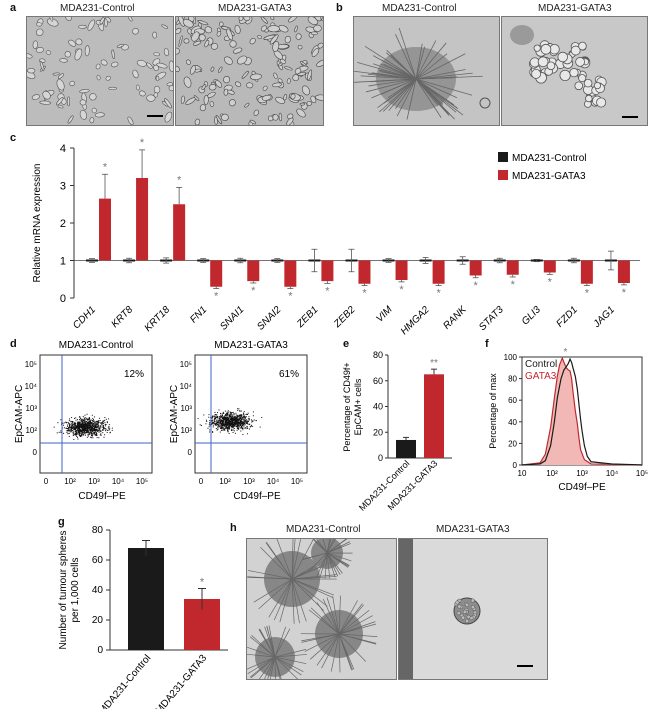  What do you see at coordinates (582, 411) in the screenshot?
I see `control-histogram-line` at bounding box center [582, 411].